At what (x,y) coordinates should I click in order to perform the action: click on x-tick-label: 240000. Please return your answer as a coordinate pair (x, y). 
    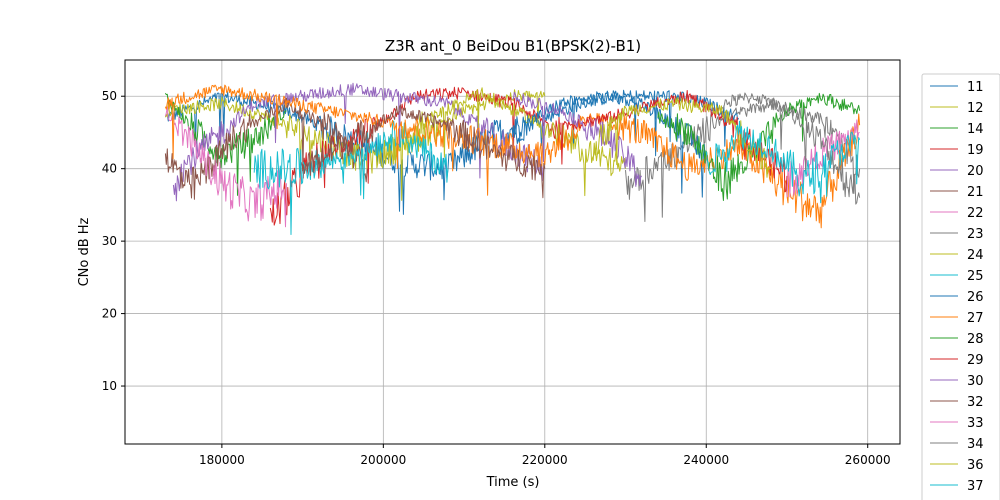
    Looking at the image, I should click on (706, 460).